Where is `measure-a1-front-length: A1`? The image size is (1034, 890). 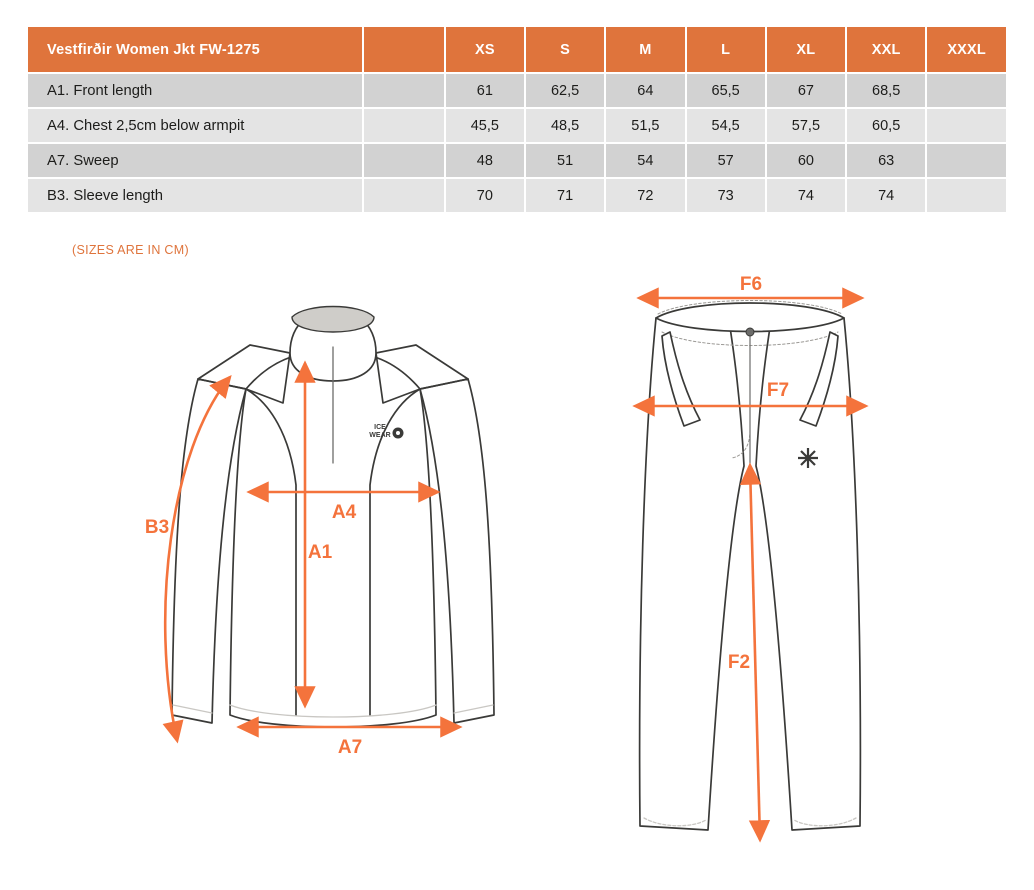
measure-a1-front-length: A1 is located at coordinates (313, 534).